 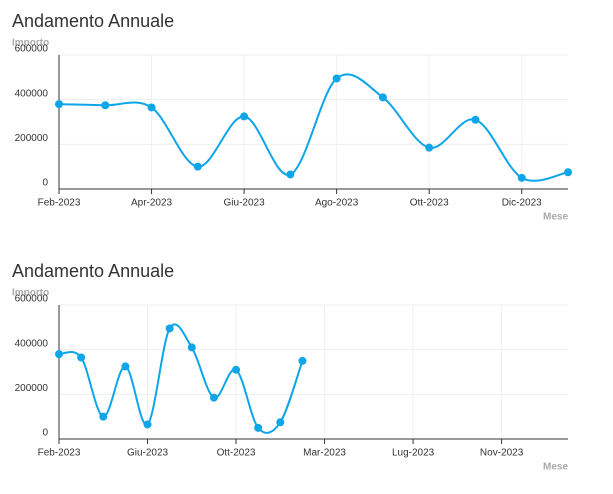 What do you see at coordinates (181, 378) in the screenshot?
I see `line` at bounding box center [181, 378].